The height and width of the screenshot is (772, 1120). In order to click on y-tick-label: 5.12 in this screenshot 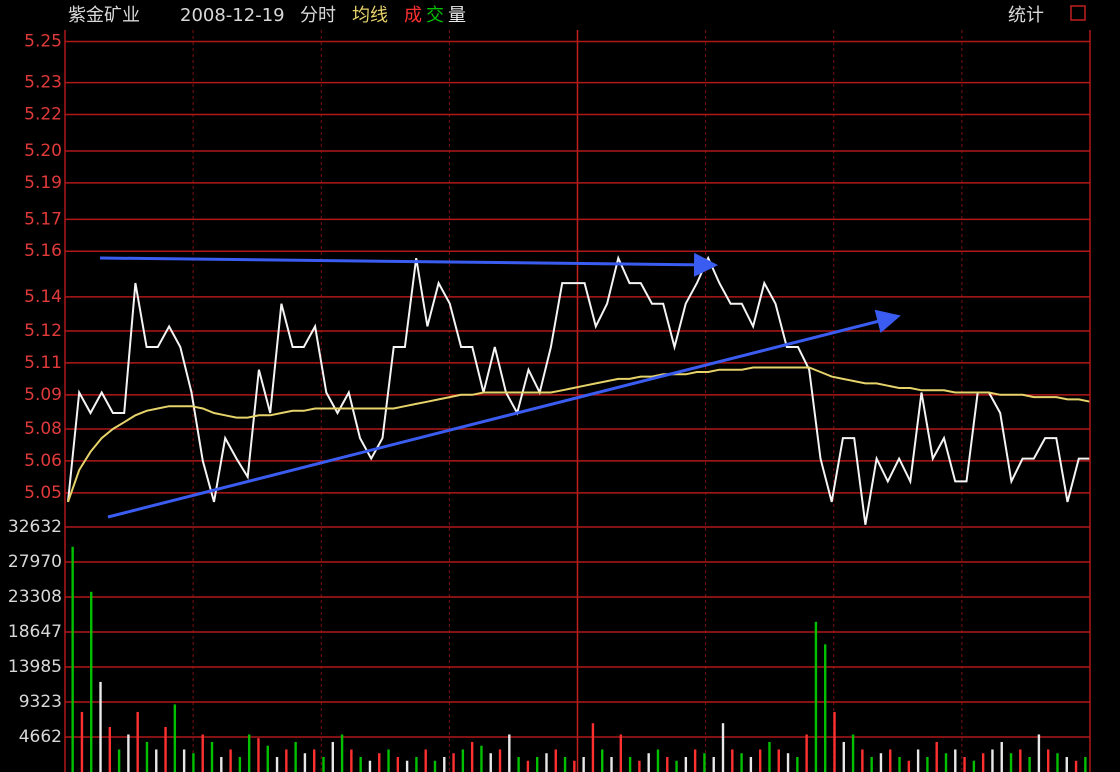, I will do `click(43, 331)`.